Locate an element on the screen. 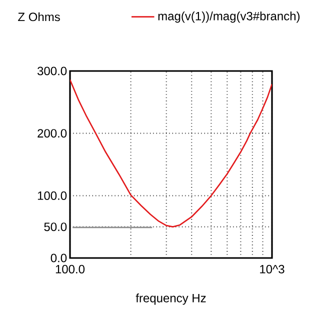  y-tick-label: 100.0 is located at coordinates (52, 195).